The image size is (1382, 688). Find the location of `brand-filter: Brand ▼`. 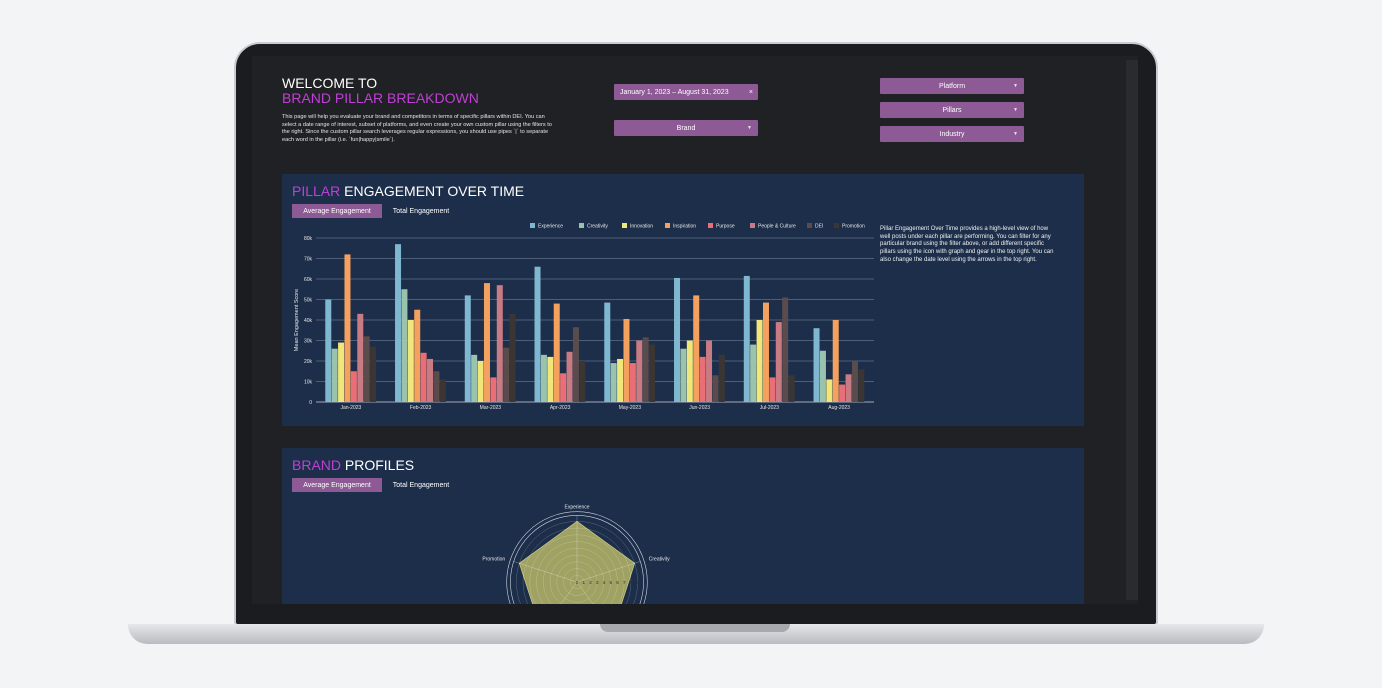

brand-filter: Brand ▼ is located at coordinates (686, 128).